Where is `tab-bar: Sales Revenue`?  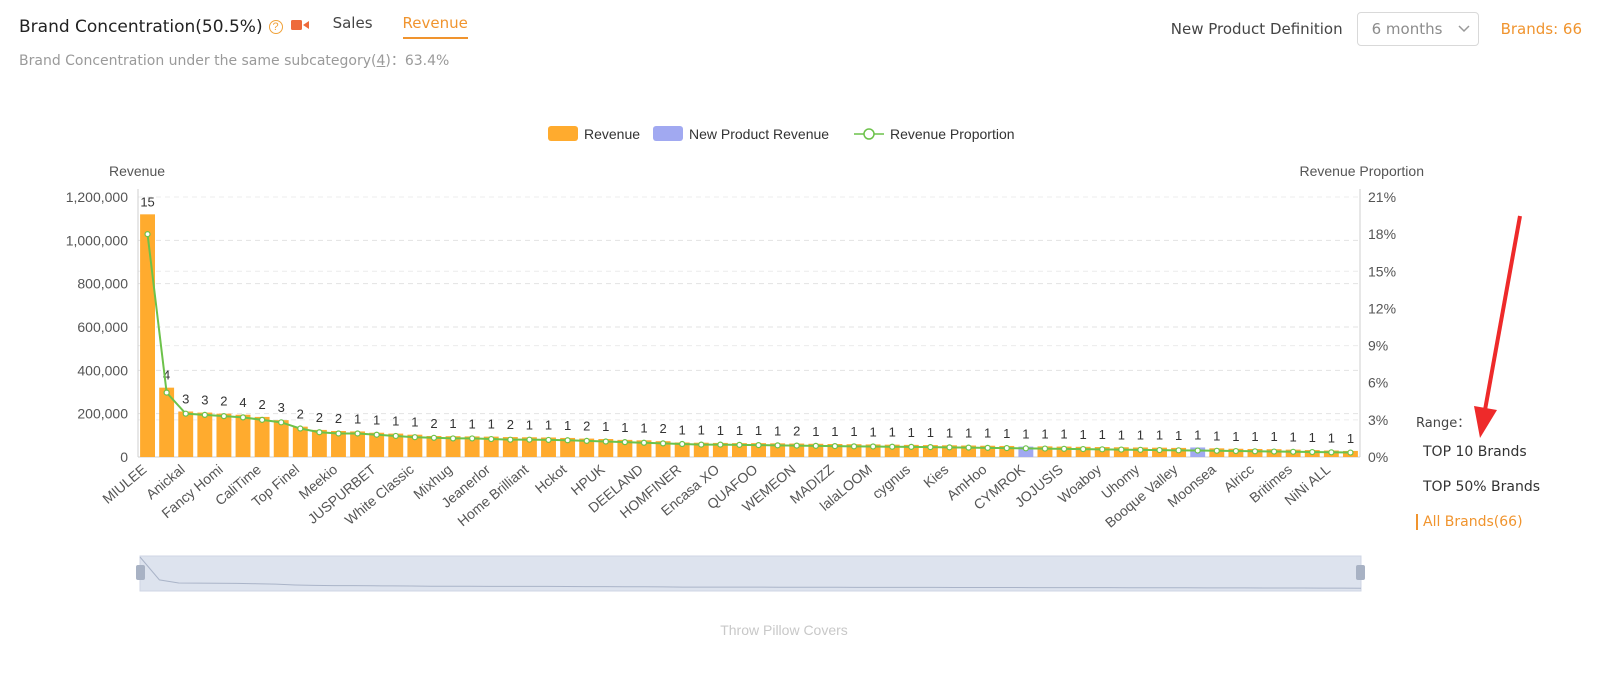
tab-bar: Sales Revenue is located at coordinates (415, 26).